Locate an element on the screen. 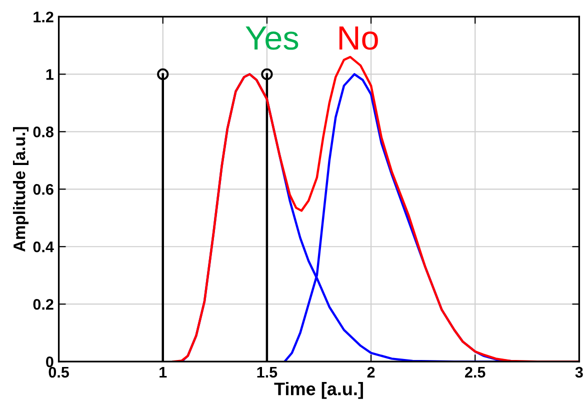  x-tick-label: 2.5 is located at coordinates (475, 372).